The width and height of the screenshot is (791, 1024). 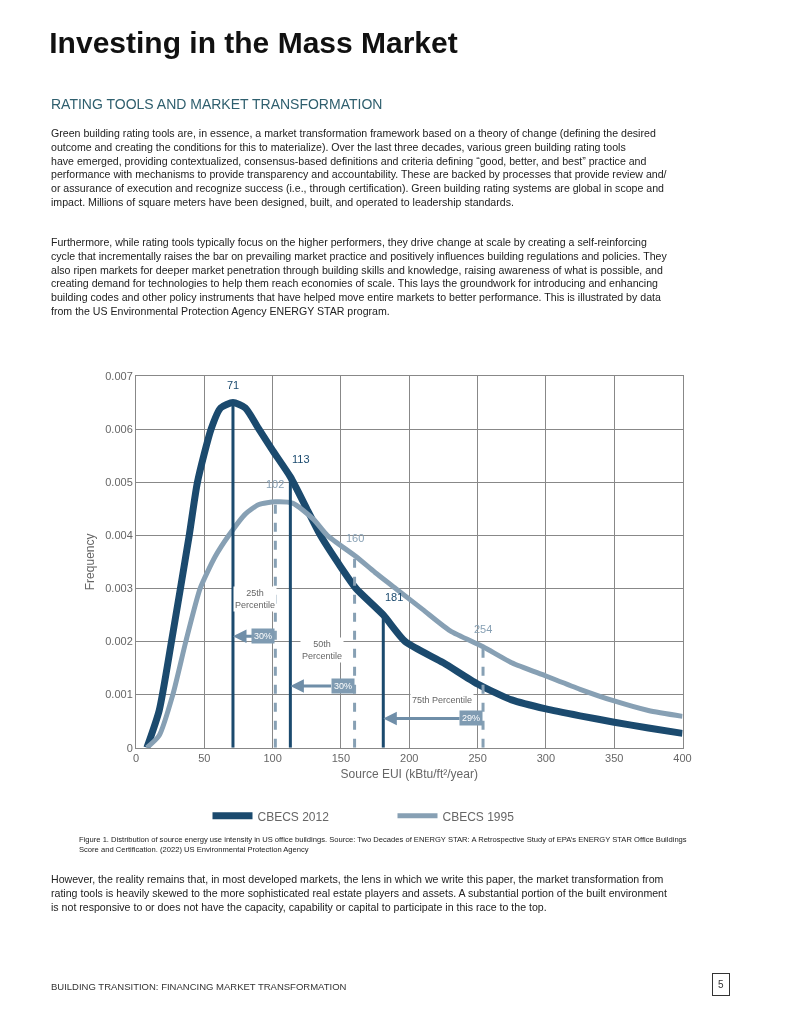 What do you see at coordinates (119, 641) in the screenshot?
I see `y-tick-label: 0.002` at bounding box center [119, 641].